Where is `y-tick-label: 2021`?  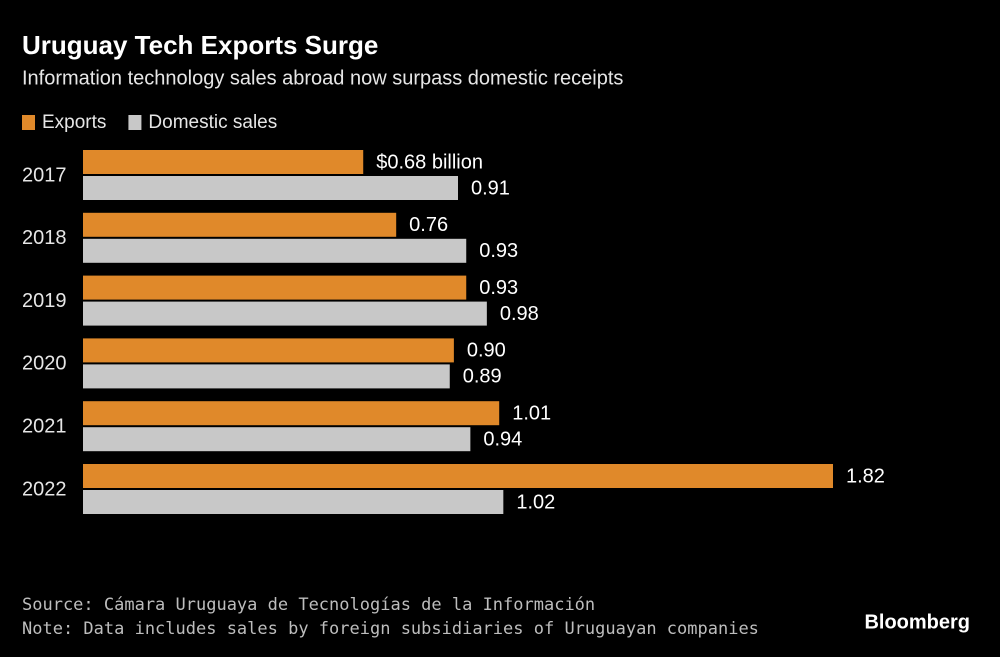
y-tick-label: 2021 is located at coordinates (44, 426).